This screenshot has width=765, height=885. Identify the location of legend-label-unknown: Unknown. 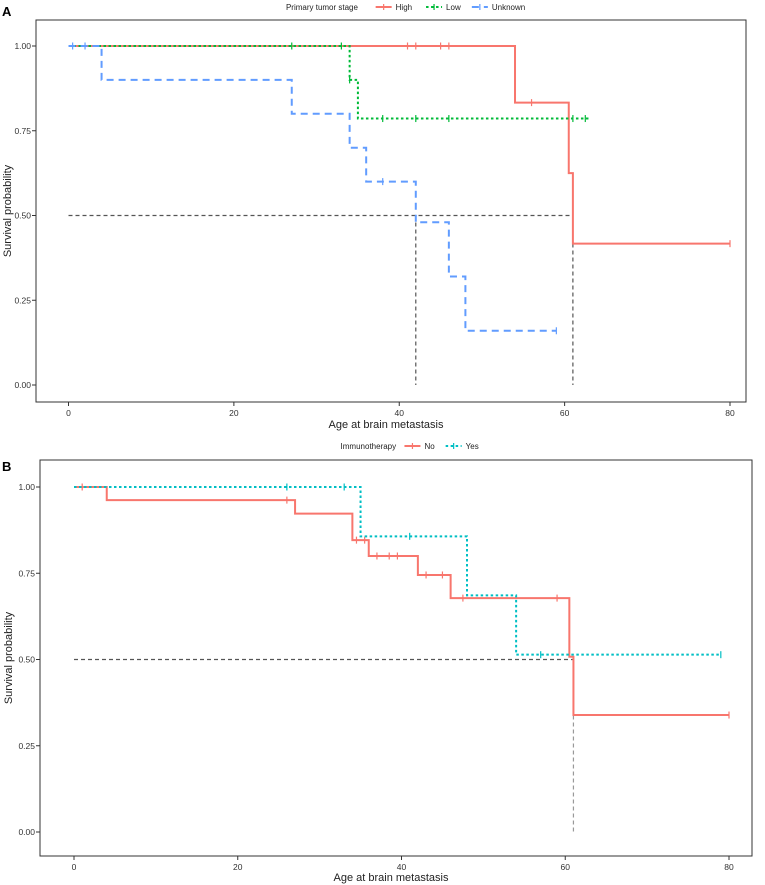
(508, 7).